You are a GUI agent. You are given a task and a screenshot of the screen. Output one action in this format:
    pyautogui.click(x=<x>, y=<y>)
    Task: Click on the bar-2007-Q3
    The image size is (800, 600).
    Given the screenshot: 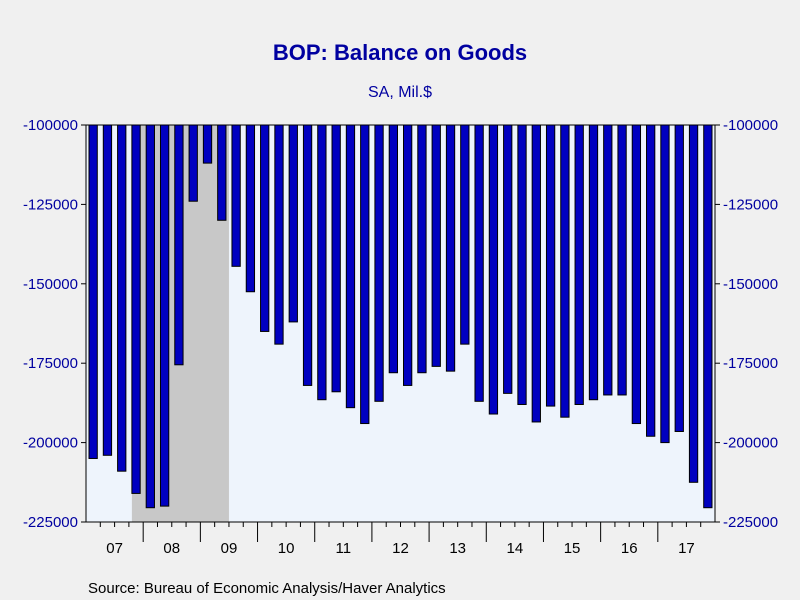 What is the action you would take?
    pyautogui.click(x=122, y=298)
    